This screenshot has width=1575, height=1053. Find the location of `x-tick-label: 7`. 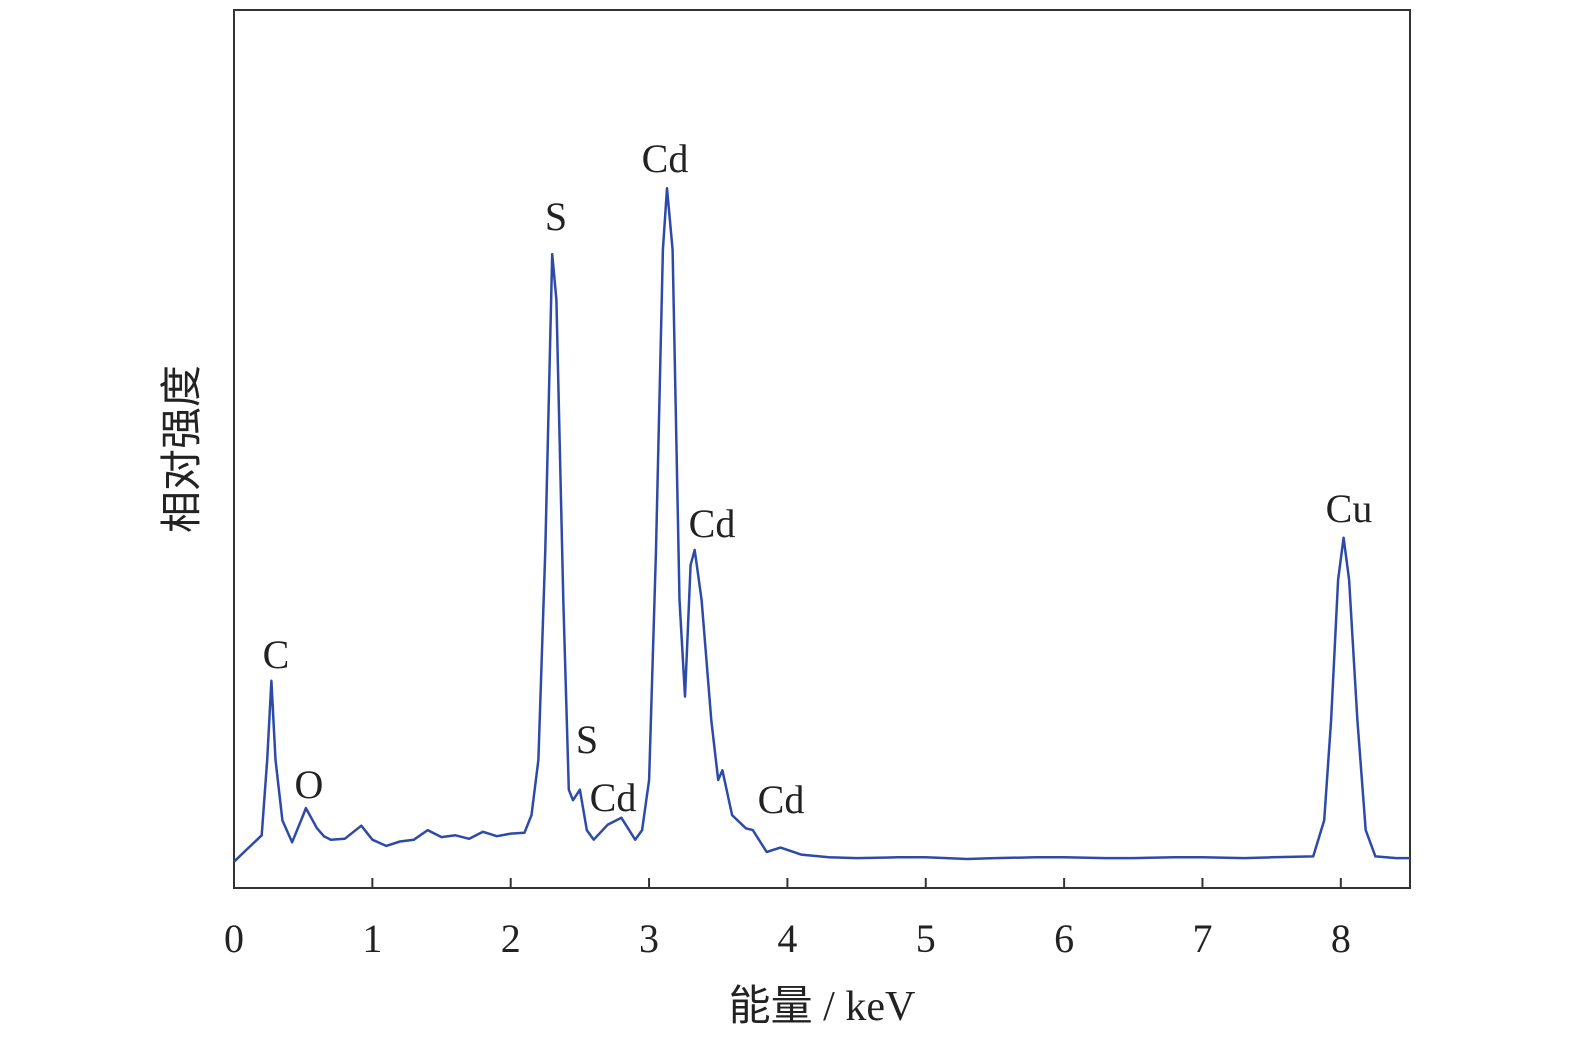

x-tick-label: 7 is located at coordinates (1202, 938).